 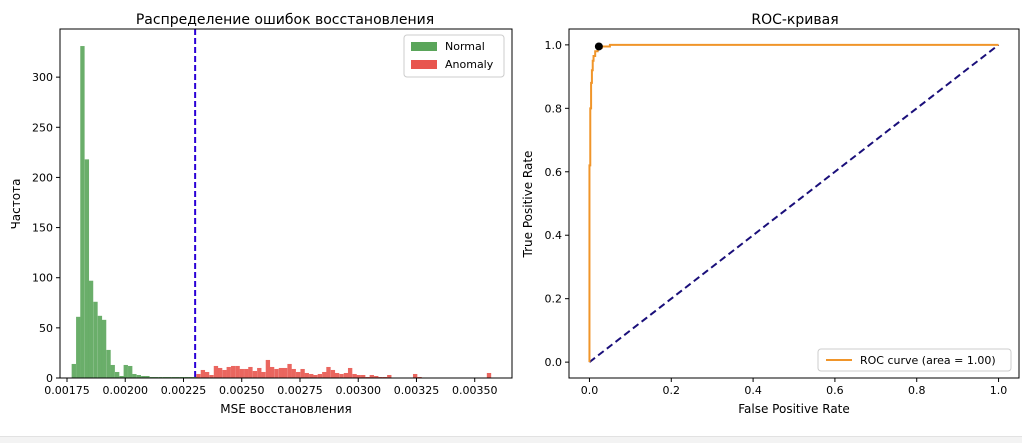 I want to click on roc-xlabel: False Positive Rate, so click(x=794, y=409).